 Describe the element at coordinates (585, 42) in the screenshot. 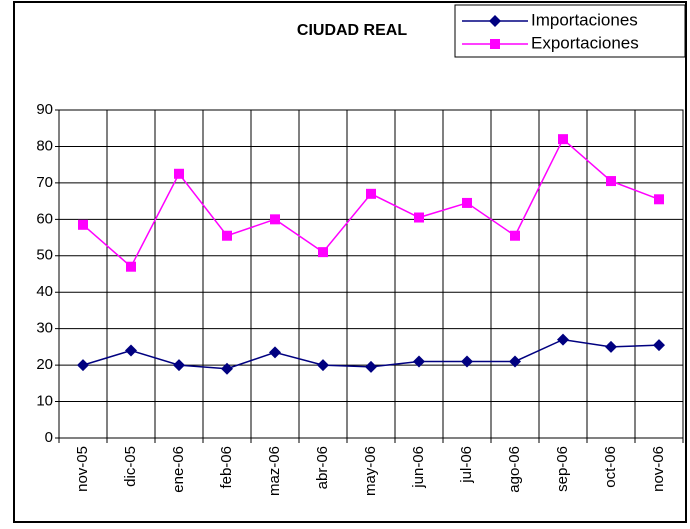

I see `legend-label: Exportaciones` at that location.